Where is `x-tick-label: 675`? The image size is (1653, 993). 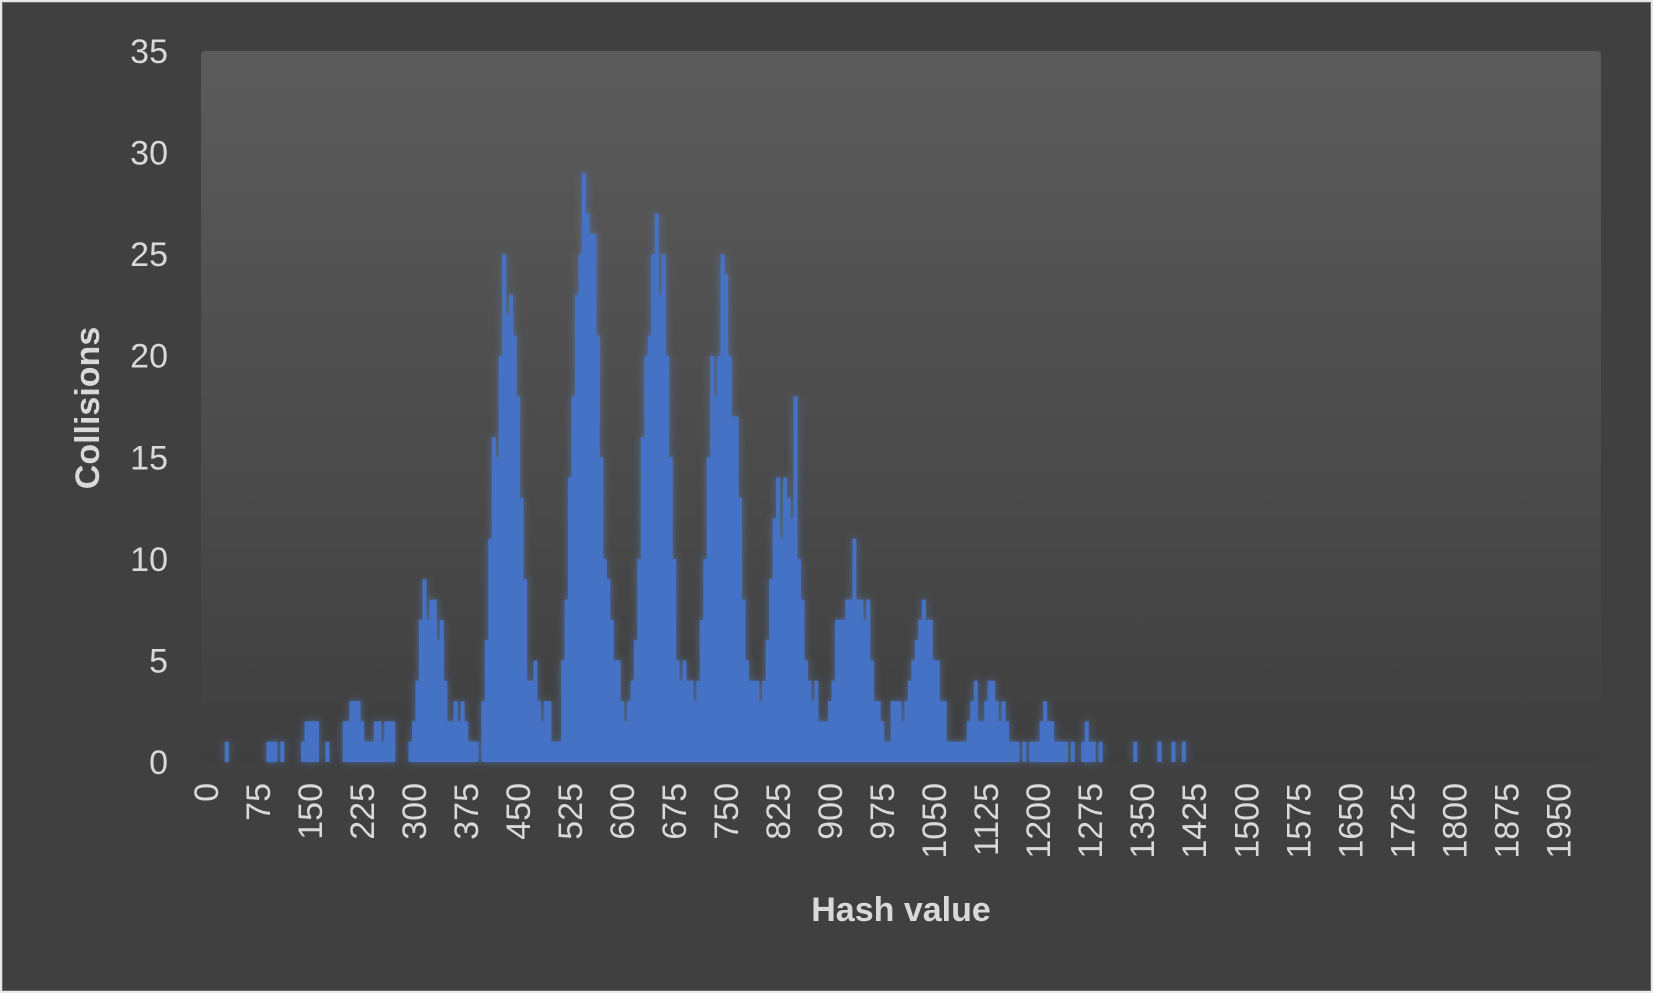 x-tick-label: 675 is located at coordinates (675, 811).